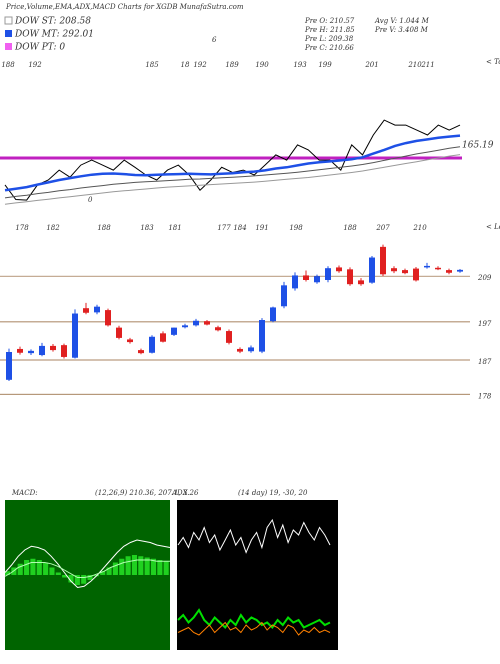 The width and height of the screenshot is (500, 664). What do you see at coordinates (329, 30) in the screenshot?
I see `info: Pre H: 211.85` at bounding box center [329, 30].